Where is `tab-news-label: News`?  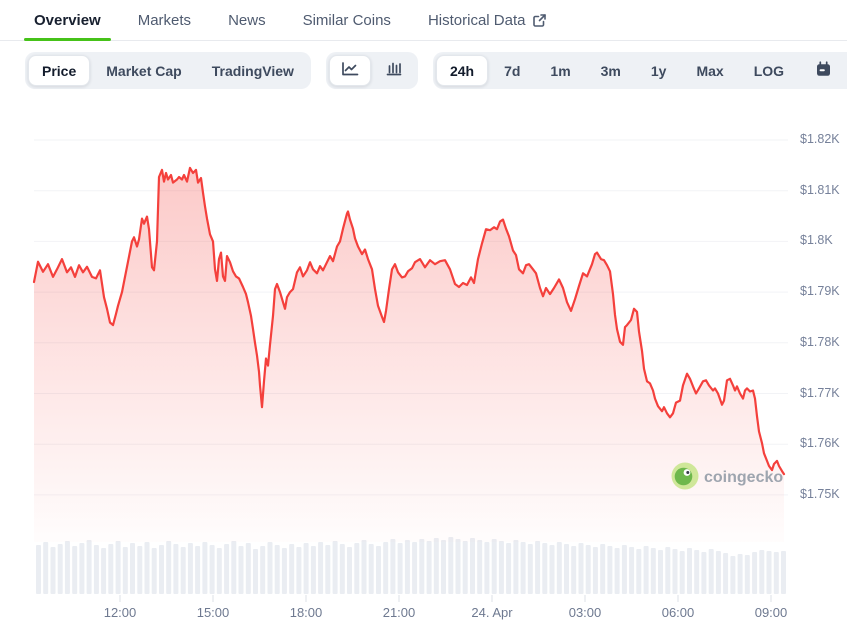
tab-news-label: News is located at coordinates (247, 20).